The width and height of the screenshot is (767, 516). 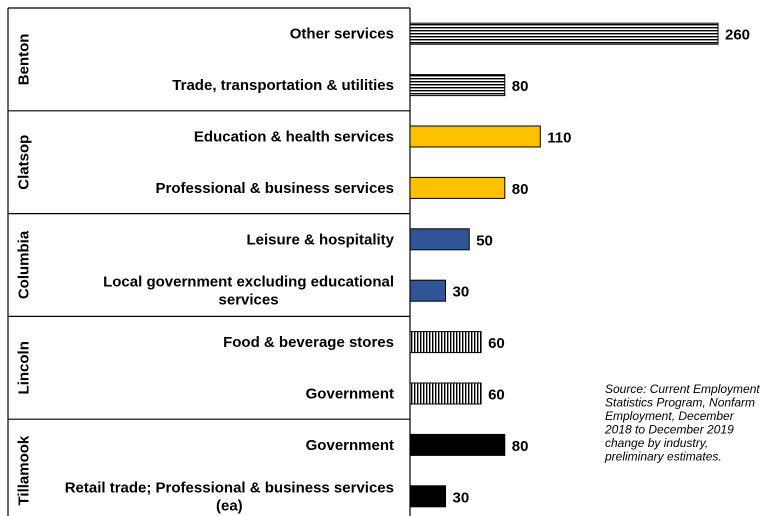 What do you see at coordinates (24, 367) in the screenshot?
I see `group-label: Lincoln` at bounding box center [24, 367].